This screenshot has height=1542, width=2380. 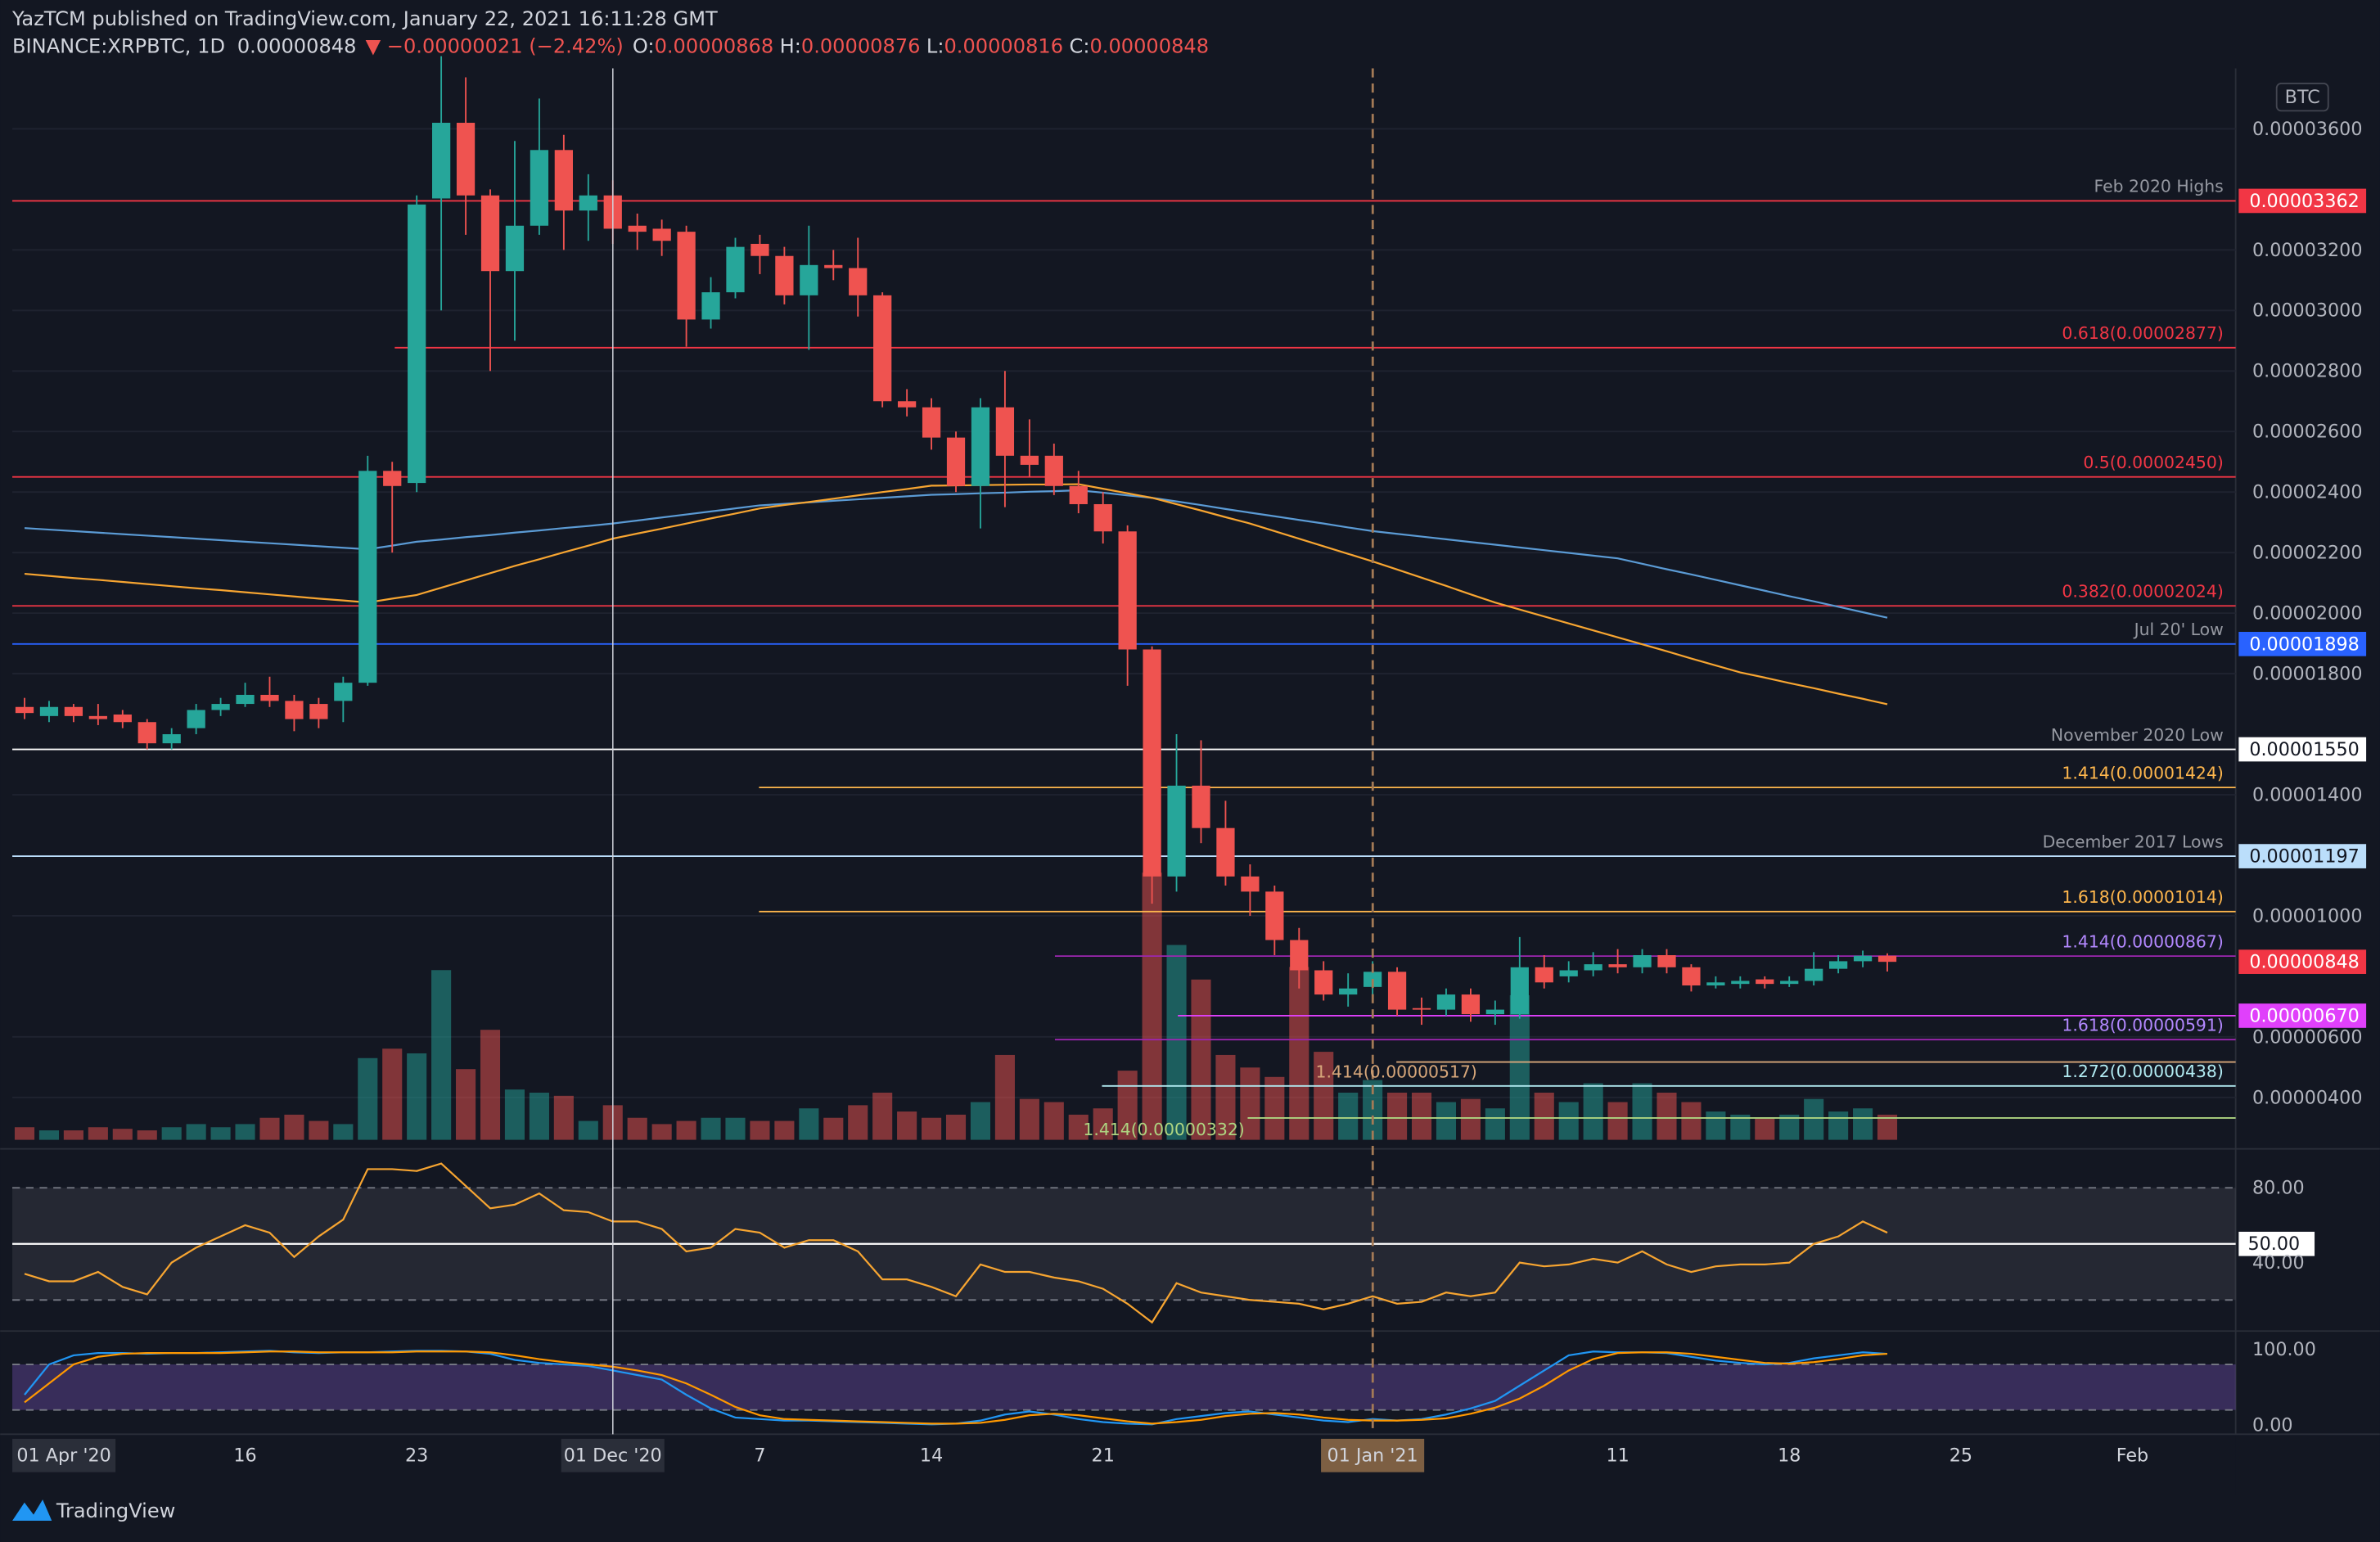 What do you see at coordinates (2142, 1026) in the screenshot?
I see `level-label: 1.618(0.00000591)` at bounding box center [2142, 1026].